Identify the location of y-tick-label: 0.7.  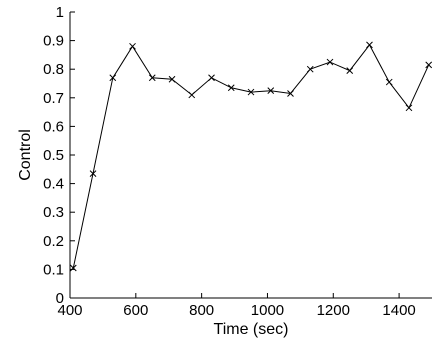
(53, 98).